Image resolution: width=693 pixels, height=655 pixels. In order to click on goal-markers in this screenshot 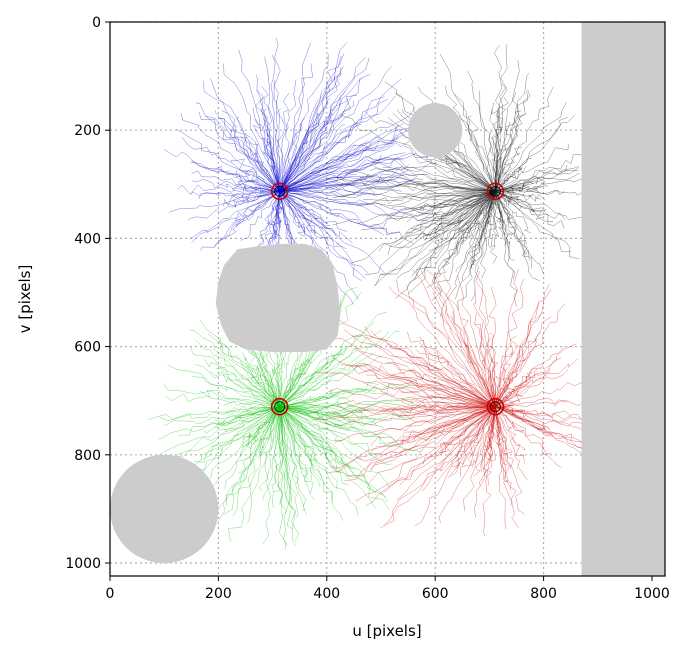, I will do `click(387, 299)`.